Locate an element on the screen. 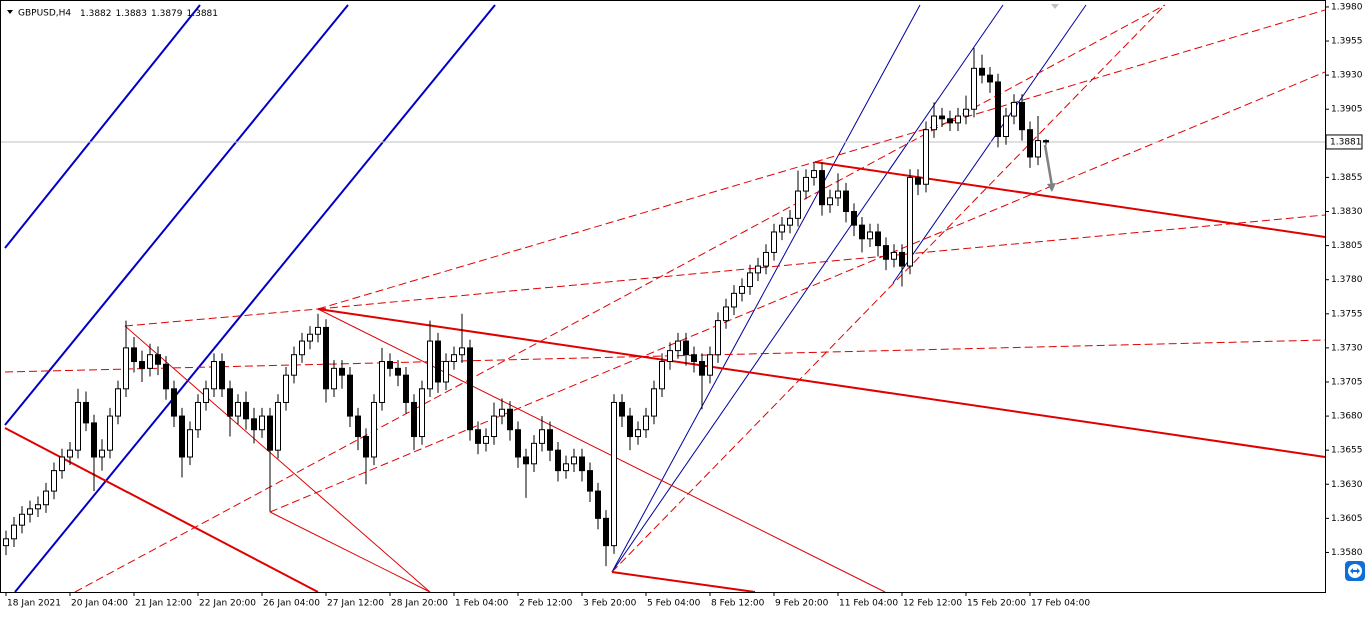 The width and height of the screenshot is (1365, 618). x-tick-label: 27 Jan 12:00 is located at coordinates (355, 604).